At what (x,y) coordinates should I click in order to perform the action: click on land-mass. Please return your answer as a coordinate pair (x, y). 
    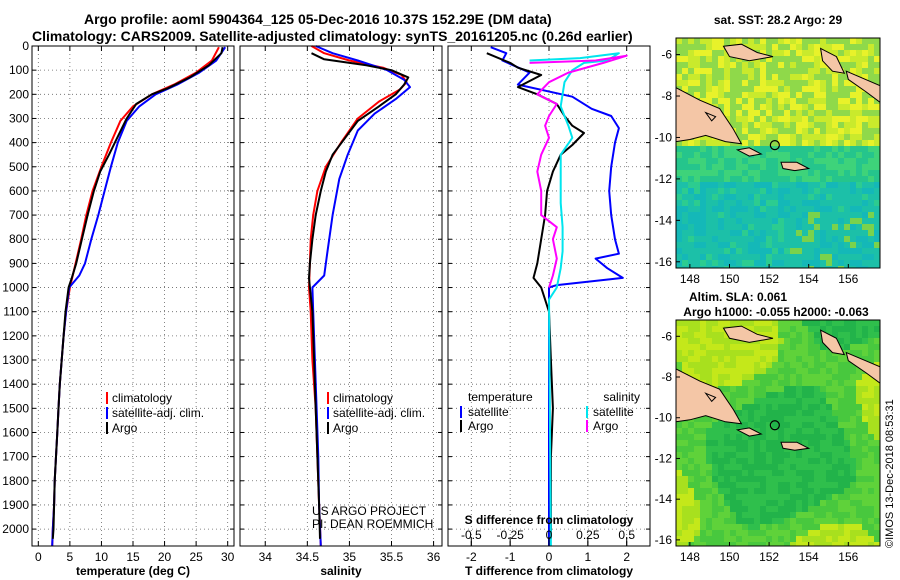
    Looking at the image, I should click on (749, 152).